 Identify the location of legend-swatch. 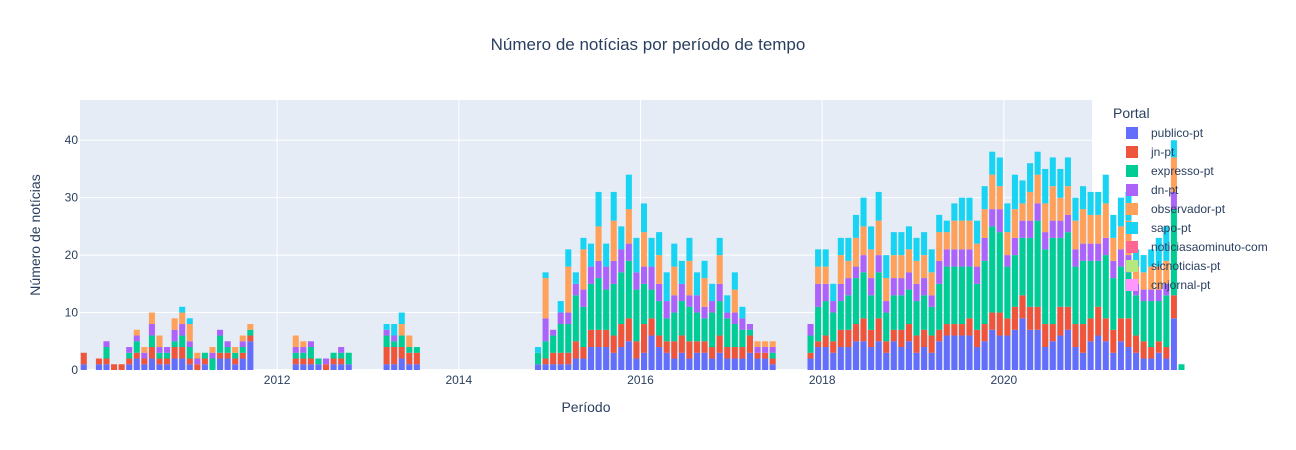
(1132, 190).